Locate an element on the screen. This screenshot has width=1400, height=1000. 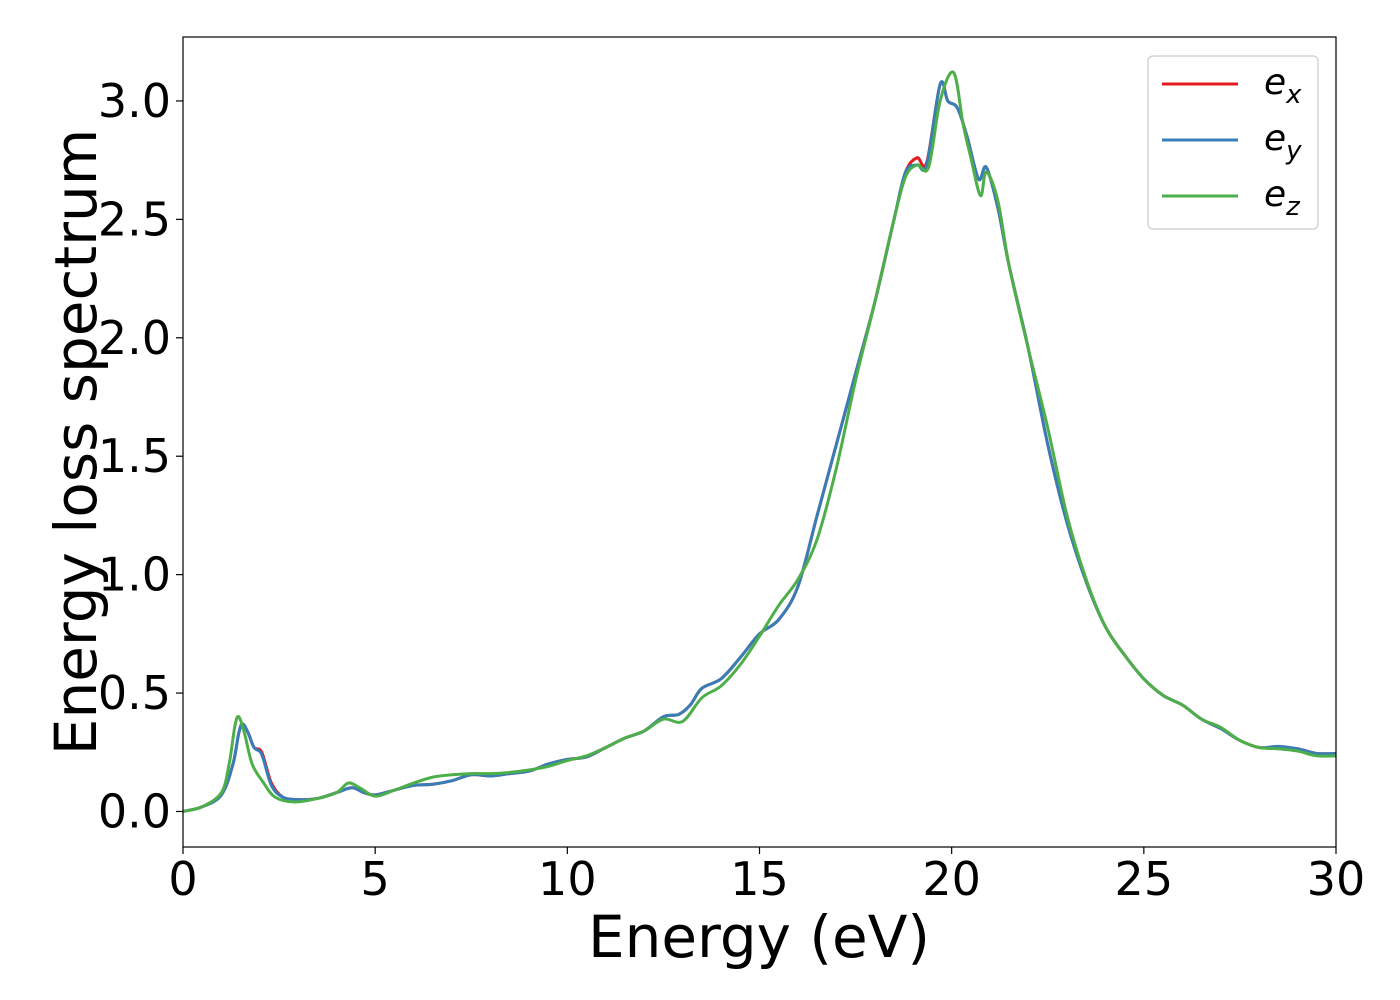
legend-box is located at coordinates (1233, 142).